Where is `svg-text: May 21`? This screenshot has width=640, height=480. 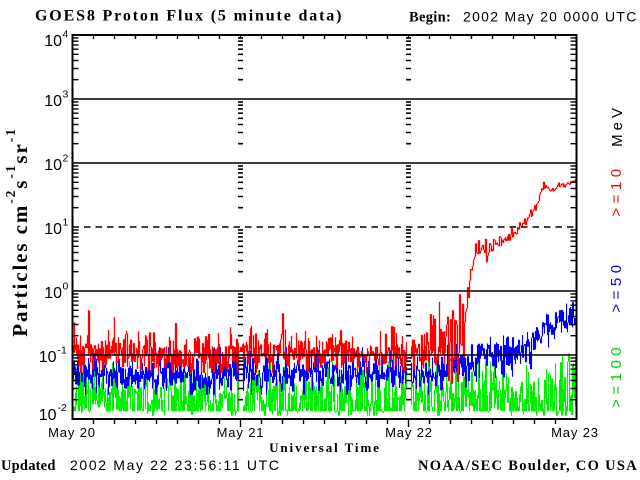
svg-text: May 21 is located at coordinates (241, 432).